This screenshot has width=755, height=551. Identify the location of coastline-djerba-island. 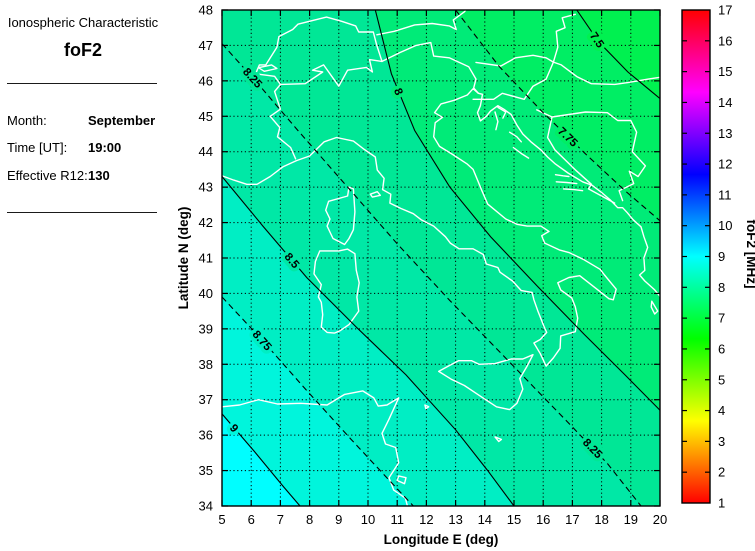
(401, 480).